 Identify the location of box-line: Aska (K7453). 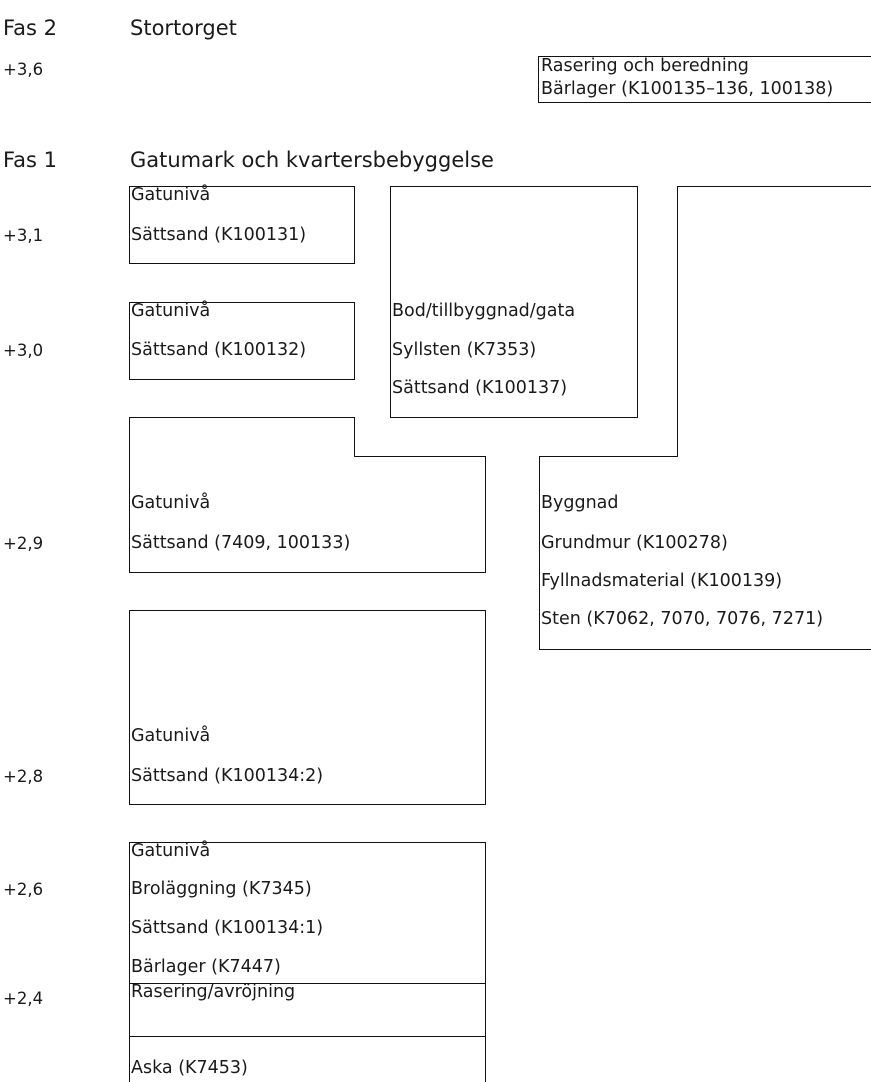
(189, 1068).